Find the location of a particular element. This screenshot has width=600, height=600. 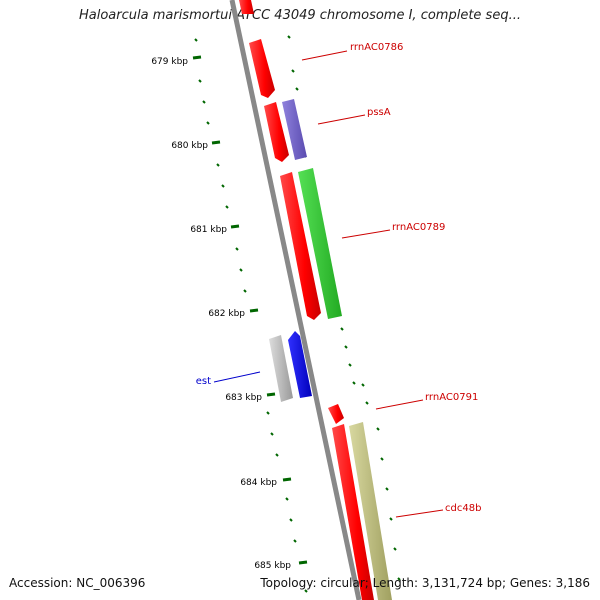

tick-label-681: 681 kbp is located at coordinates (208, 230).